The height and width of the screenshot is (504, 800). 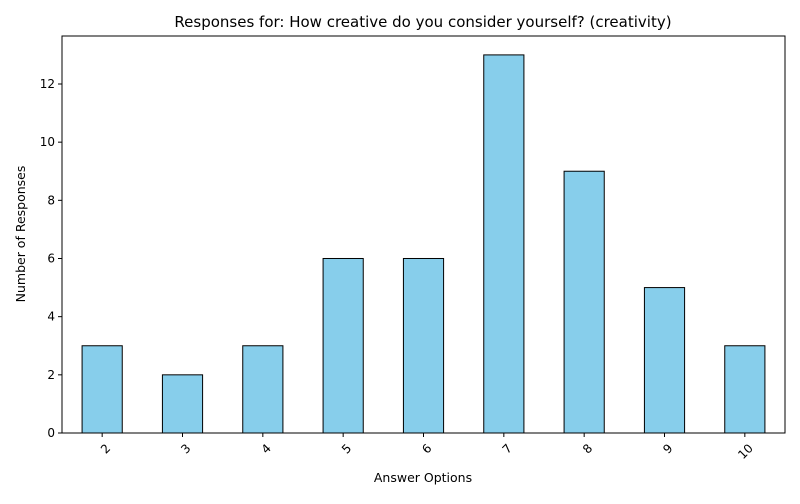 I want to click on x-axis-label: Answer Options, so click(x=423, y=477).